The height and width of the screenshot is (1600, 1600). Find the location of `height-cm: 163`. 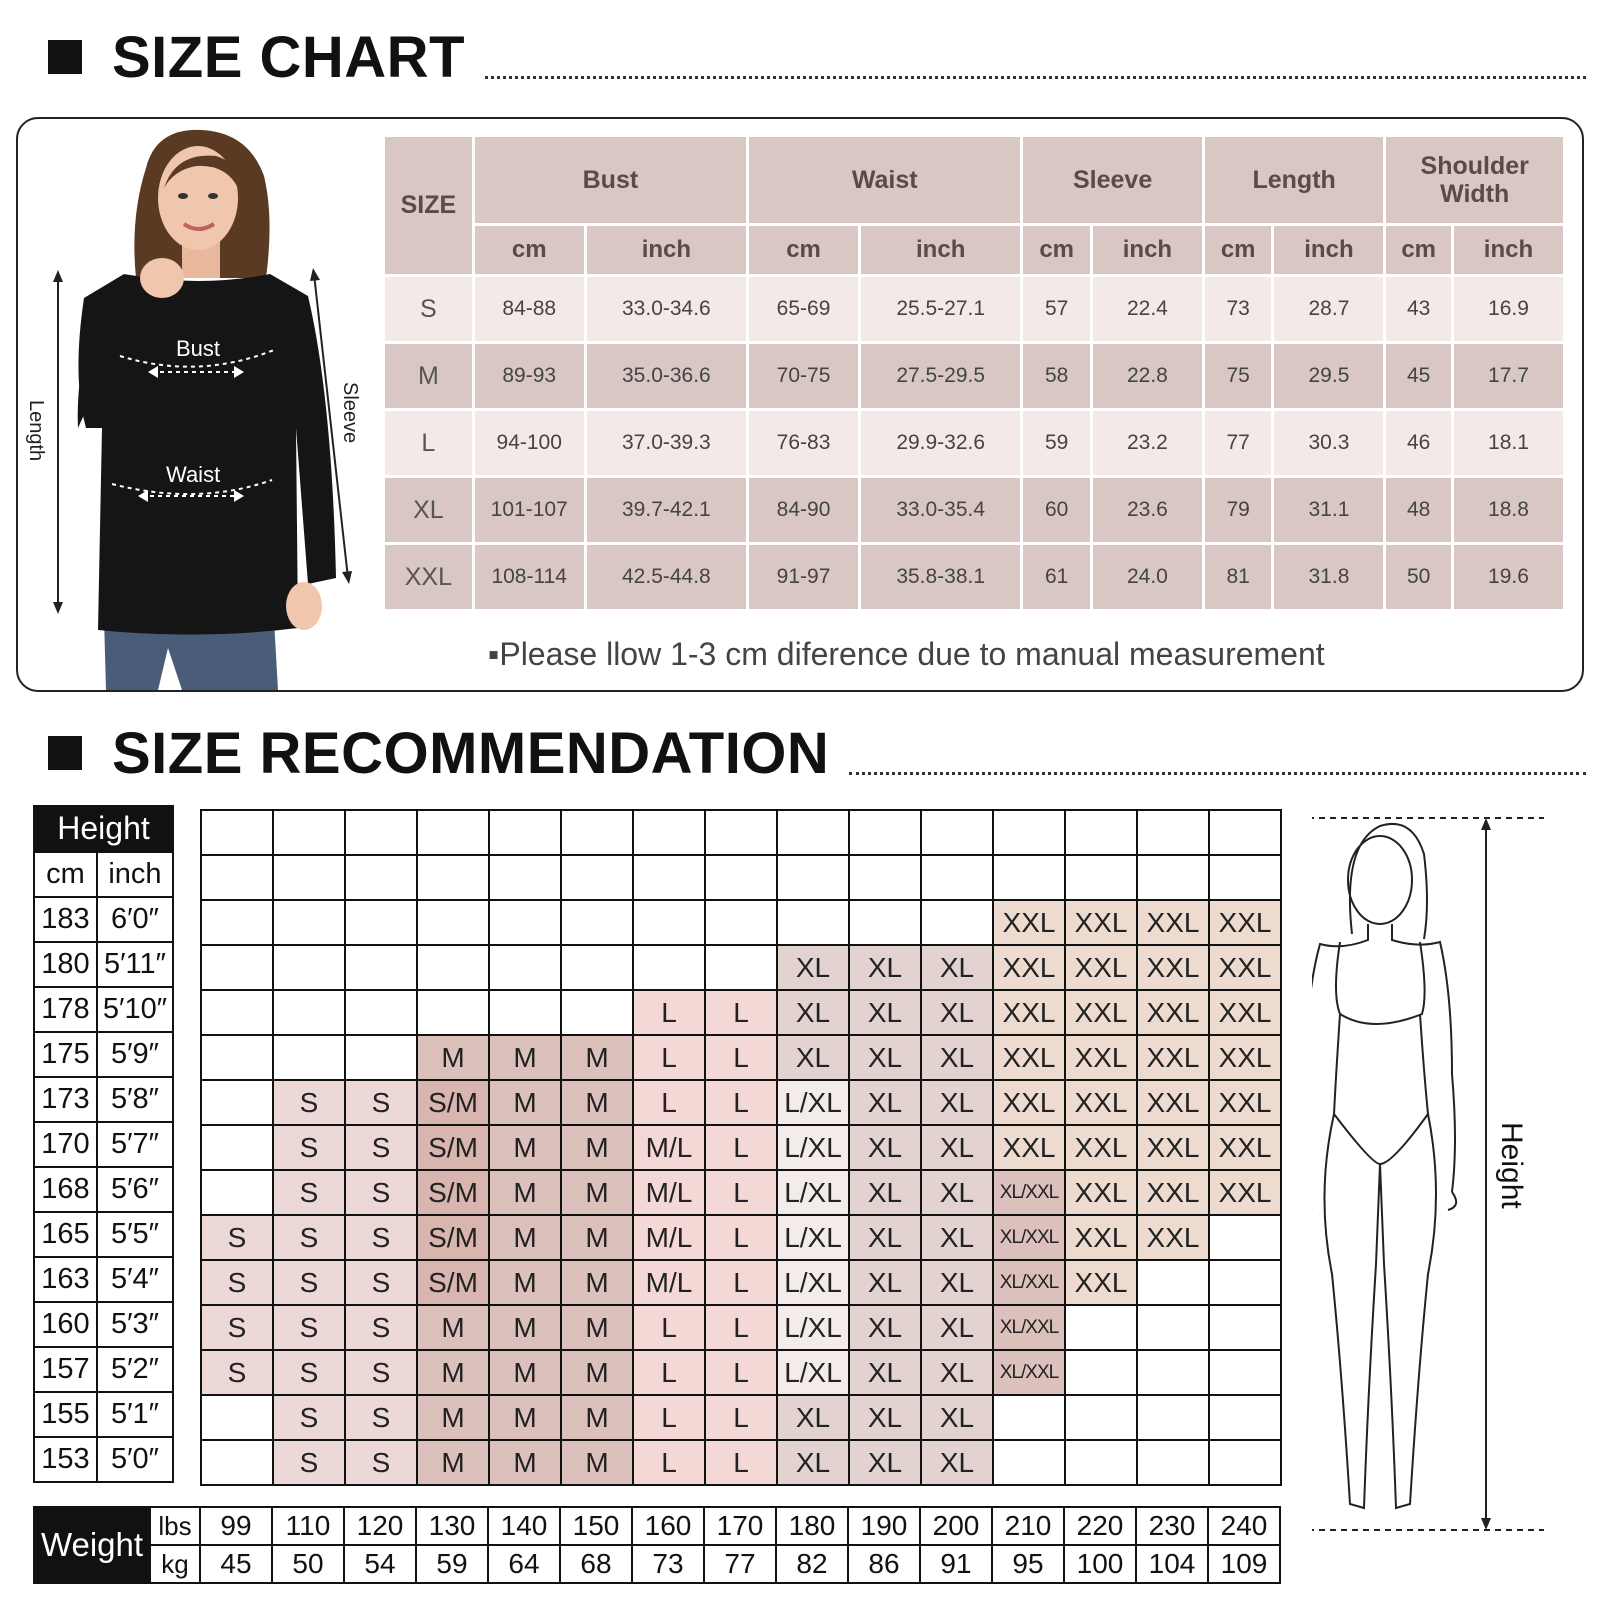

height-cm: 163 is located at coordinates (65, 1279).